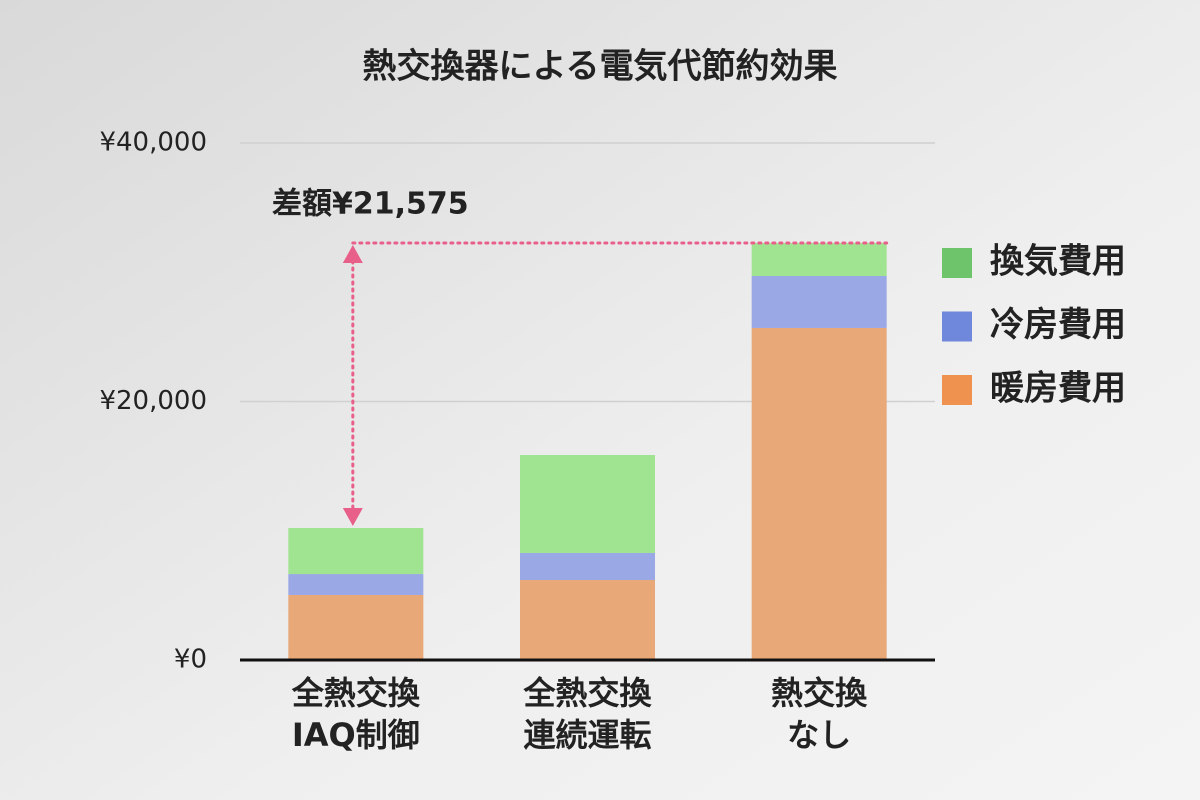 The image size is (1200, 800). I want to click on legend-label: 換気費用, so click(1058, 262).